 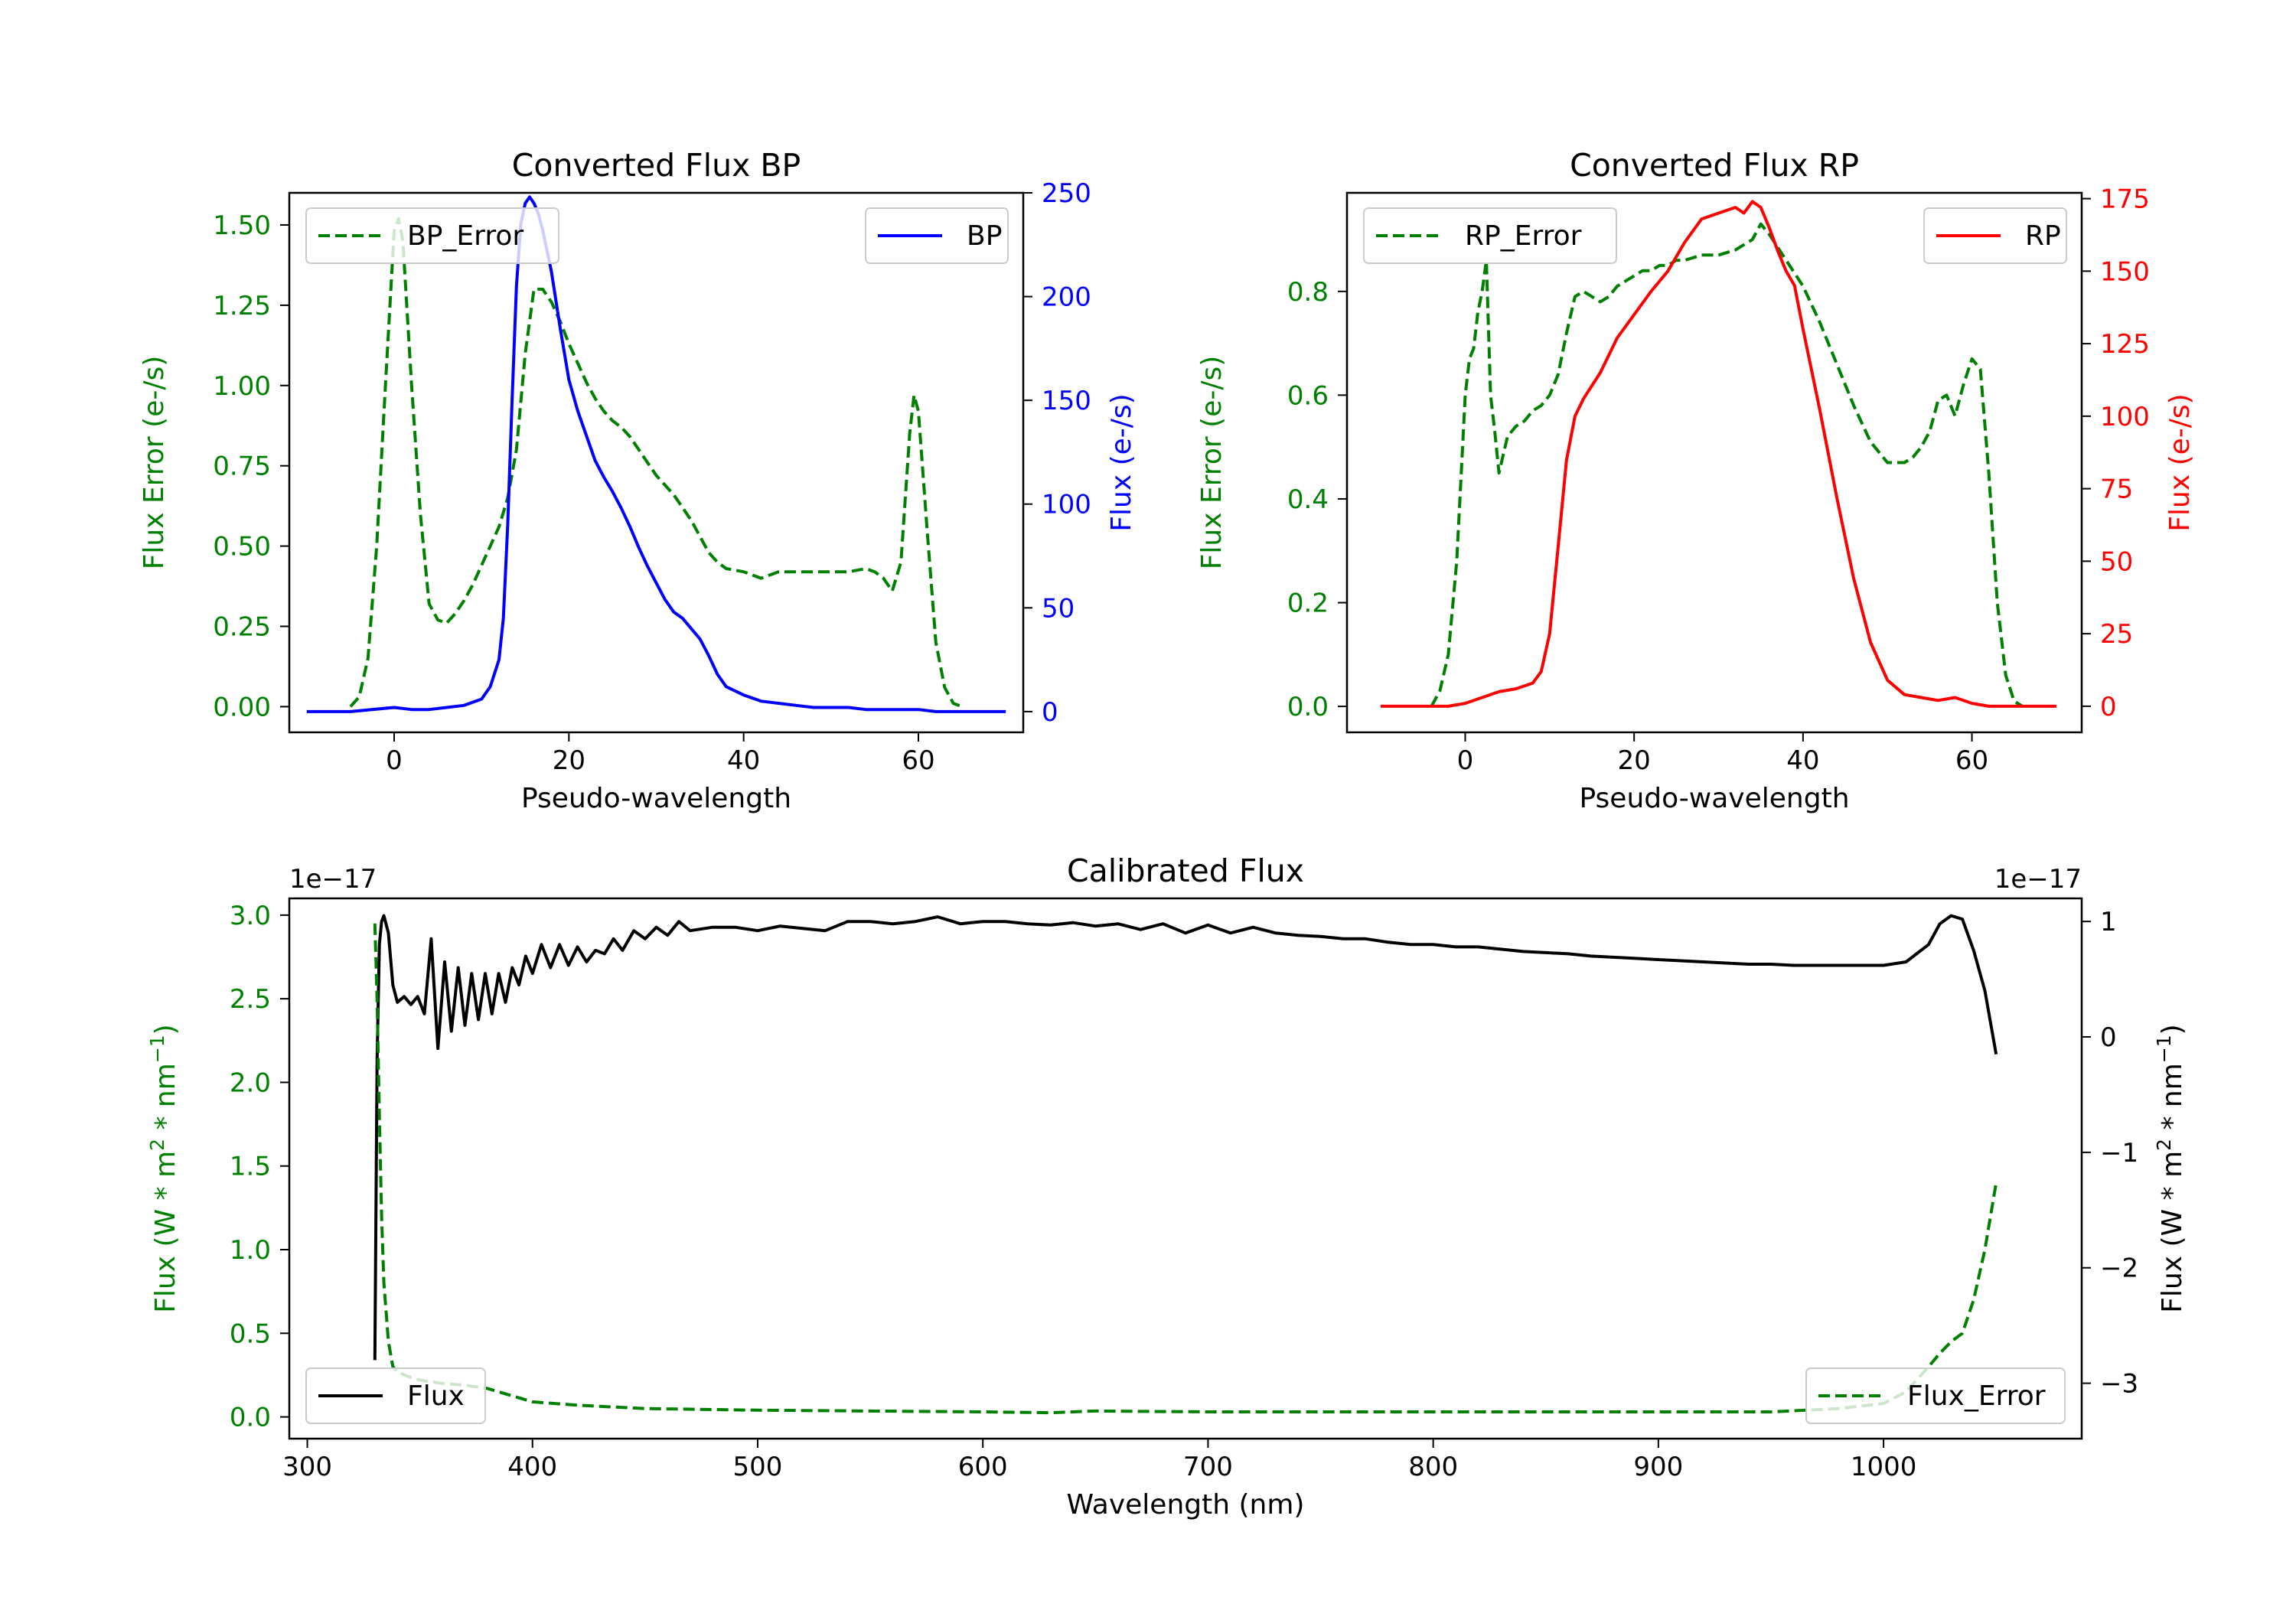 What do you see at coordinates (1658, 1467) in the screenshot?
I see `x-tick-label: 900` at bounding box center [1658, 1467].